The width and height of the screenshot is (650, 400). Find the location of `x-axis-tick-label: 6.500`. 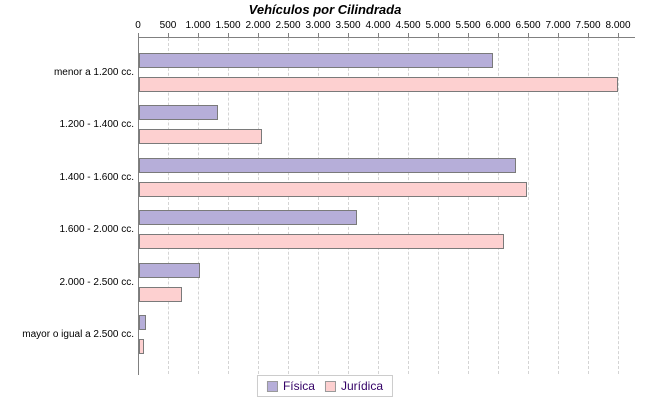

x-axis-tick-label: 6.500 is located at coordinates (528, 25).